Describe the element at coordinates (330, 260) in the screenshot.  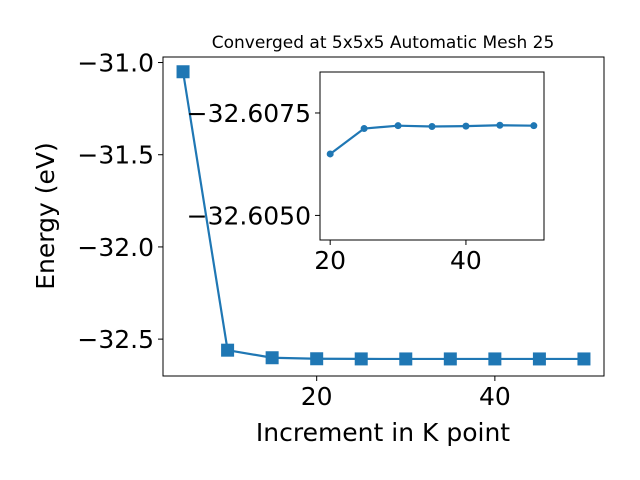
I see `inset-x-tick-label: 20` at that location.